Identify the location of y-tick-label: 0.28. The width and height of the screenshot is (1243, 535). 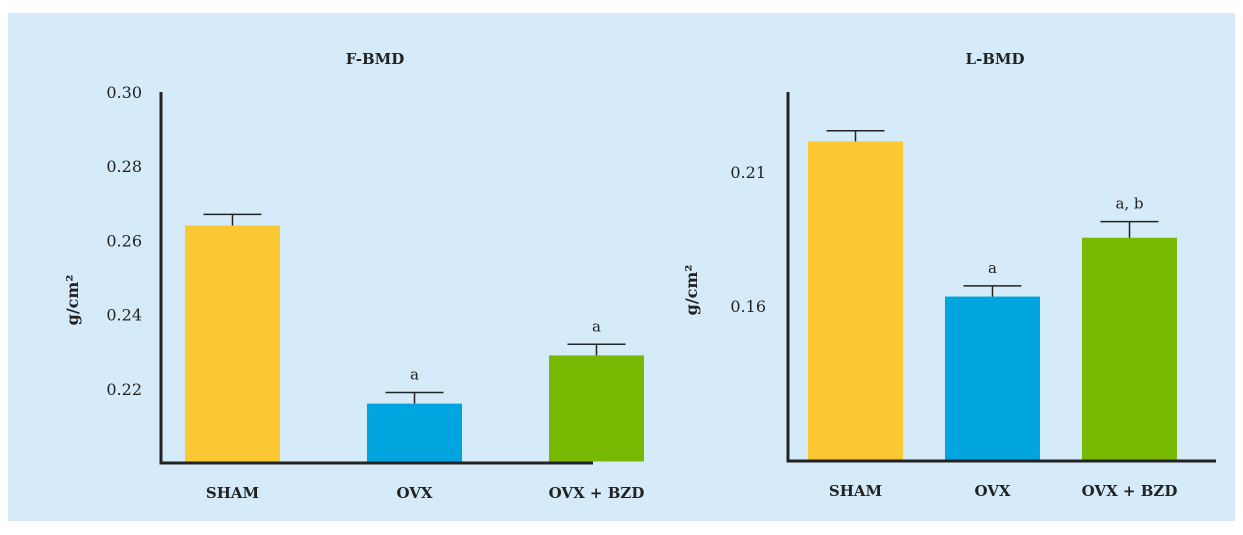
(124, 166).